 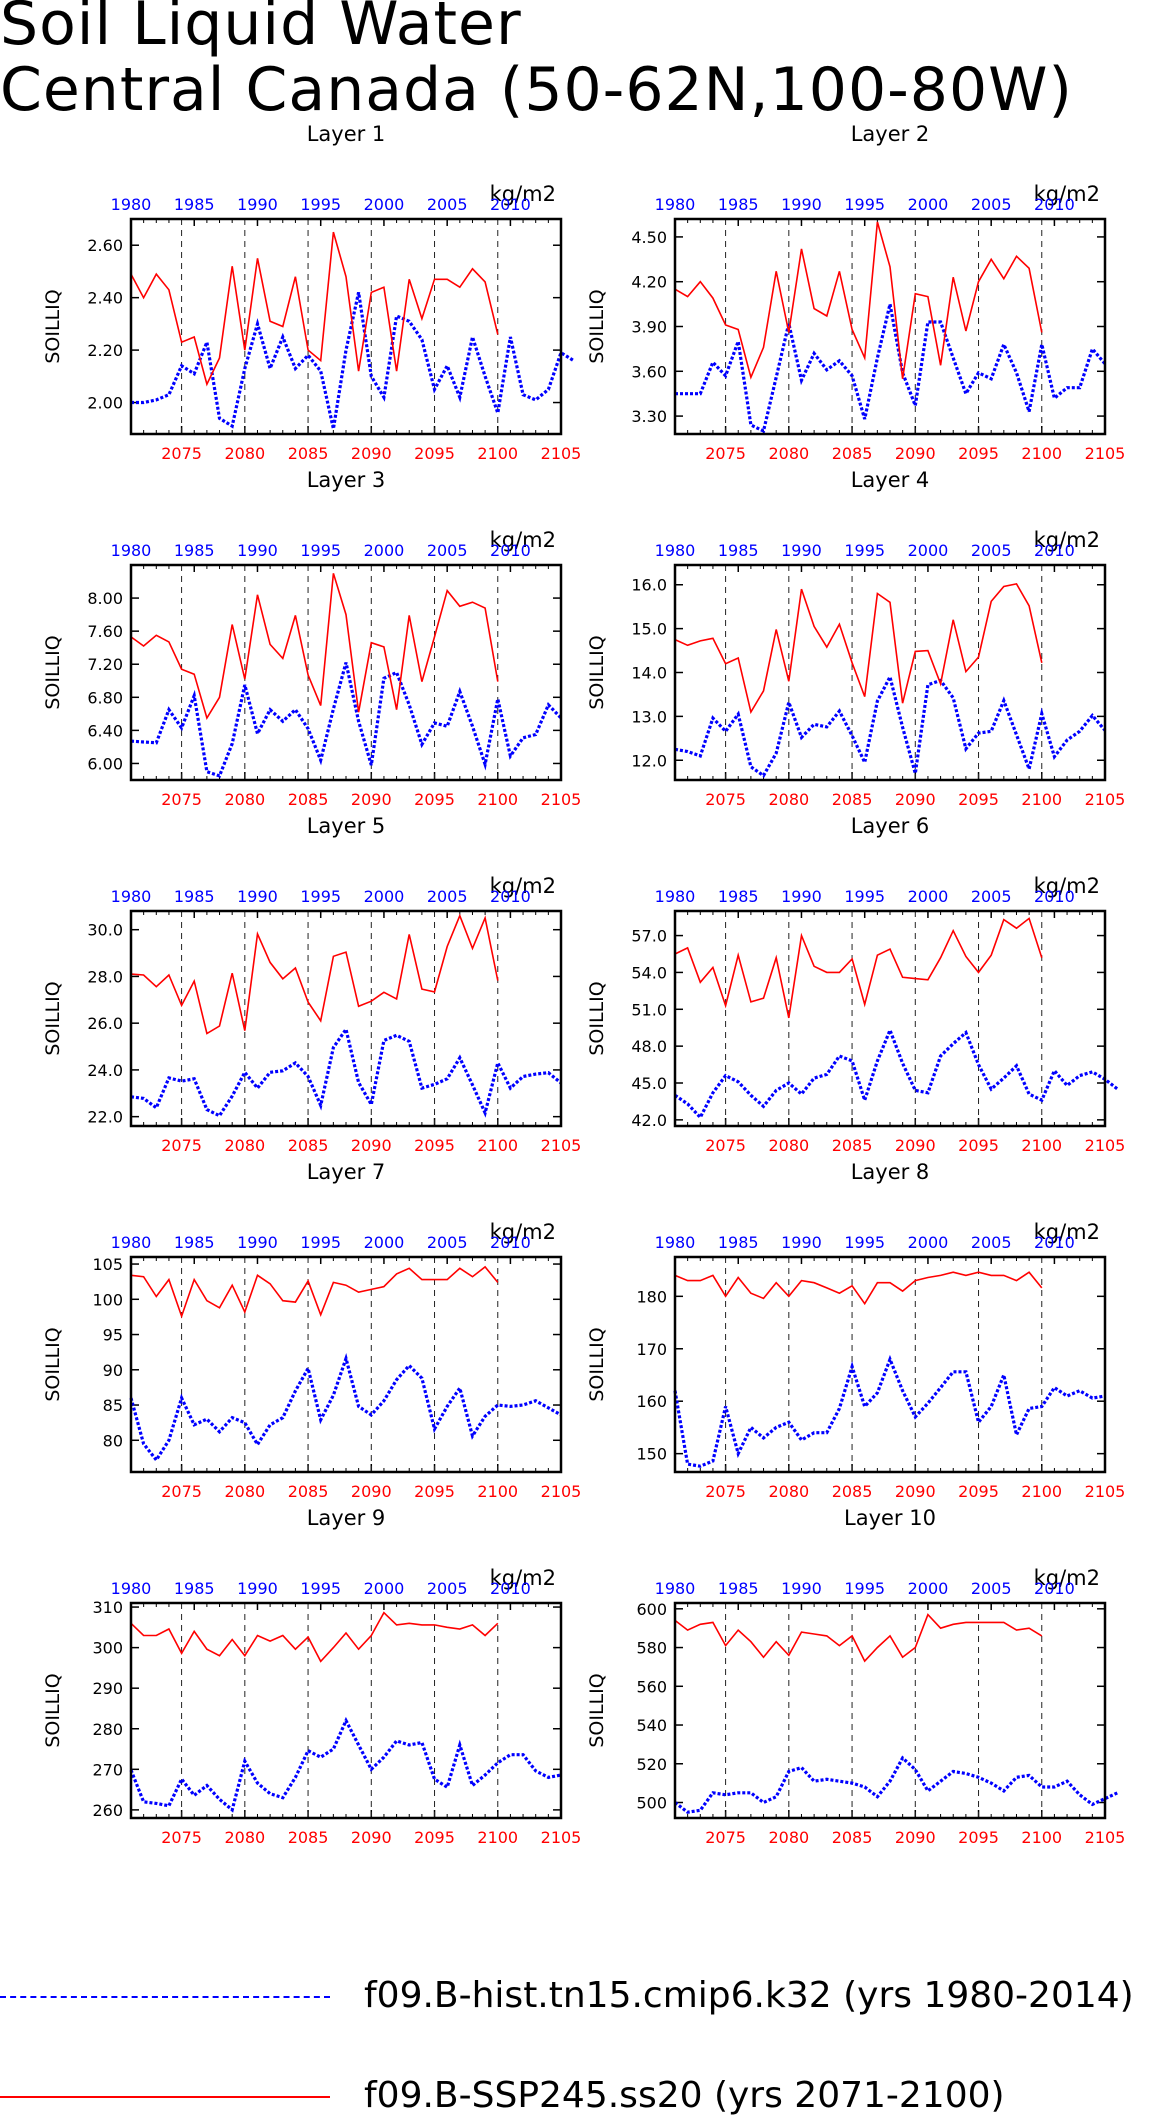 I want to click on panel-title: Layer 3, so click(x=346, y=480).